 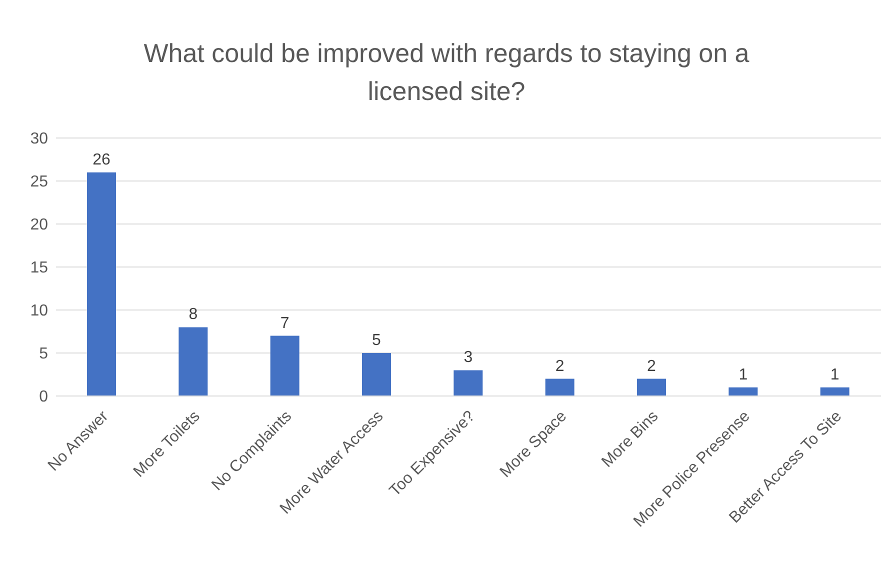 What do you see at coordinates (377, 340) in the screenshot?
I see `data-label: 5` at bounding box center [377, 340].